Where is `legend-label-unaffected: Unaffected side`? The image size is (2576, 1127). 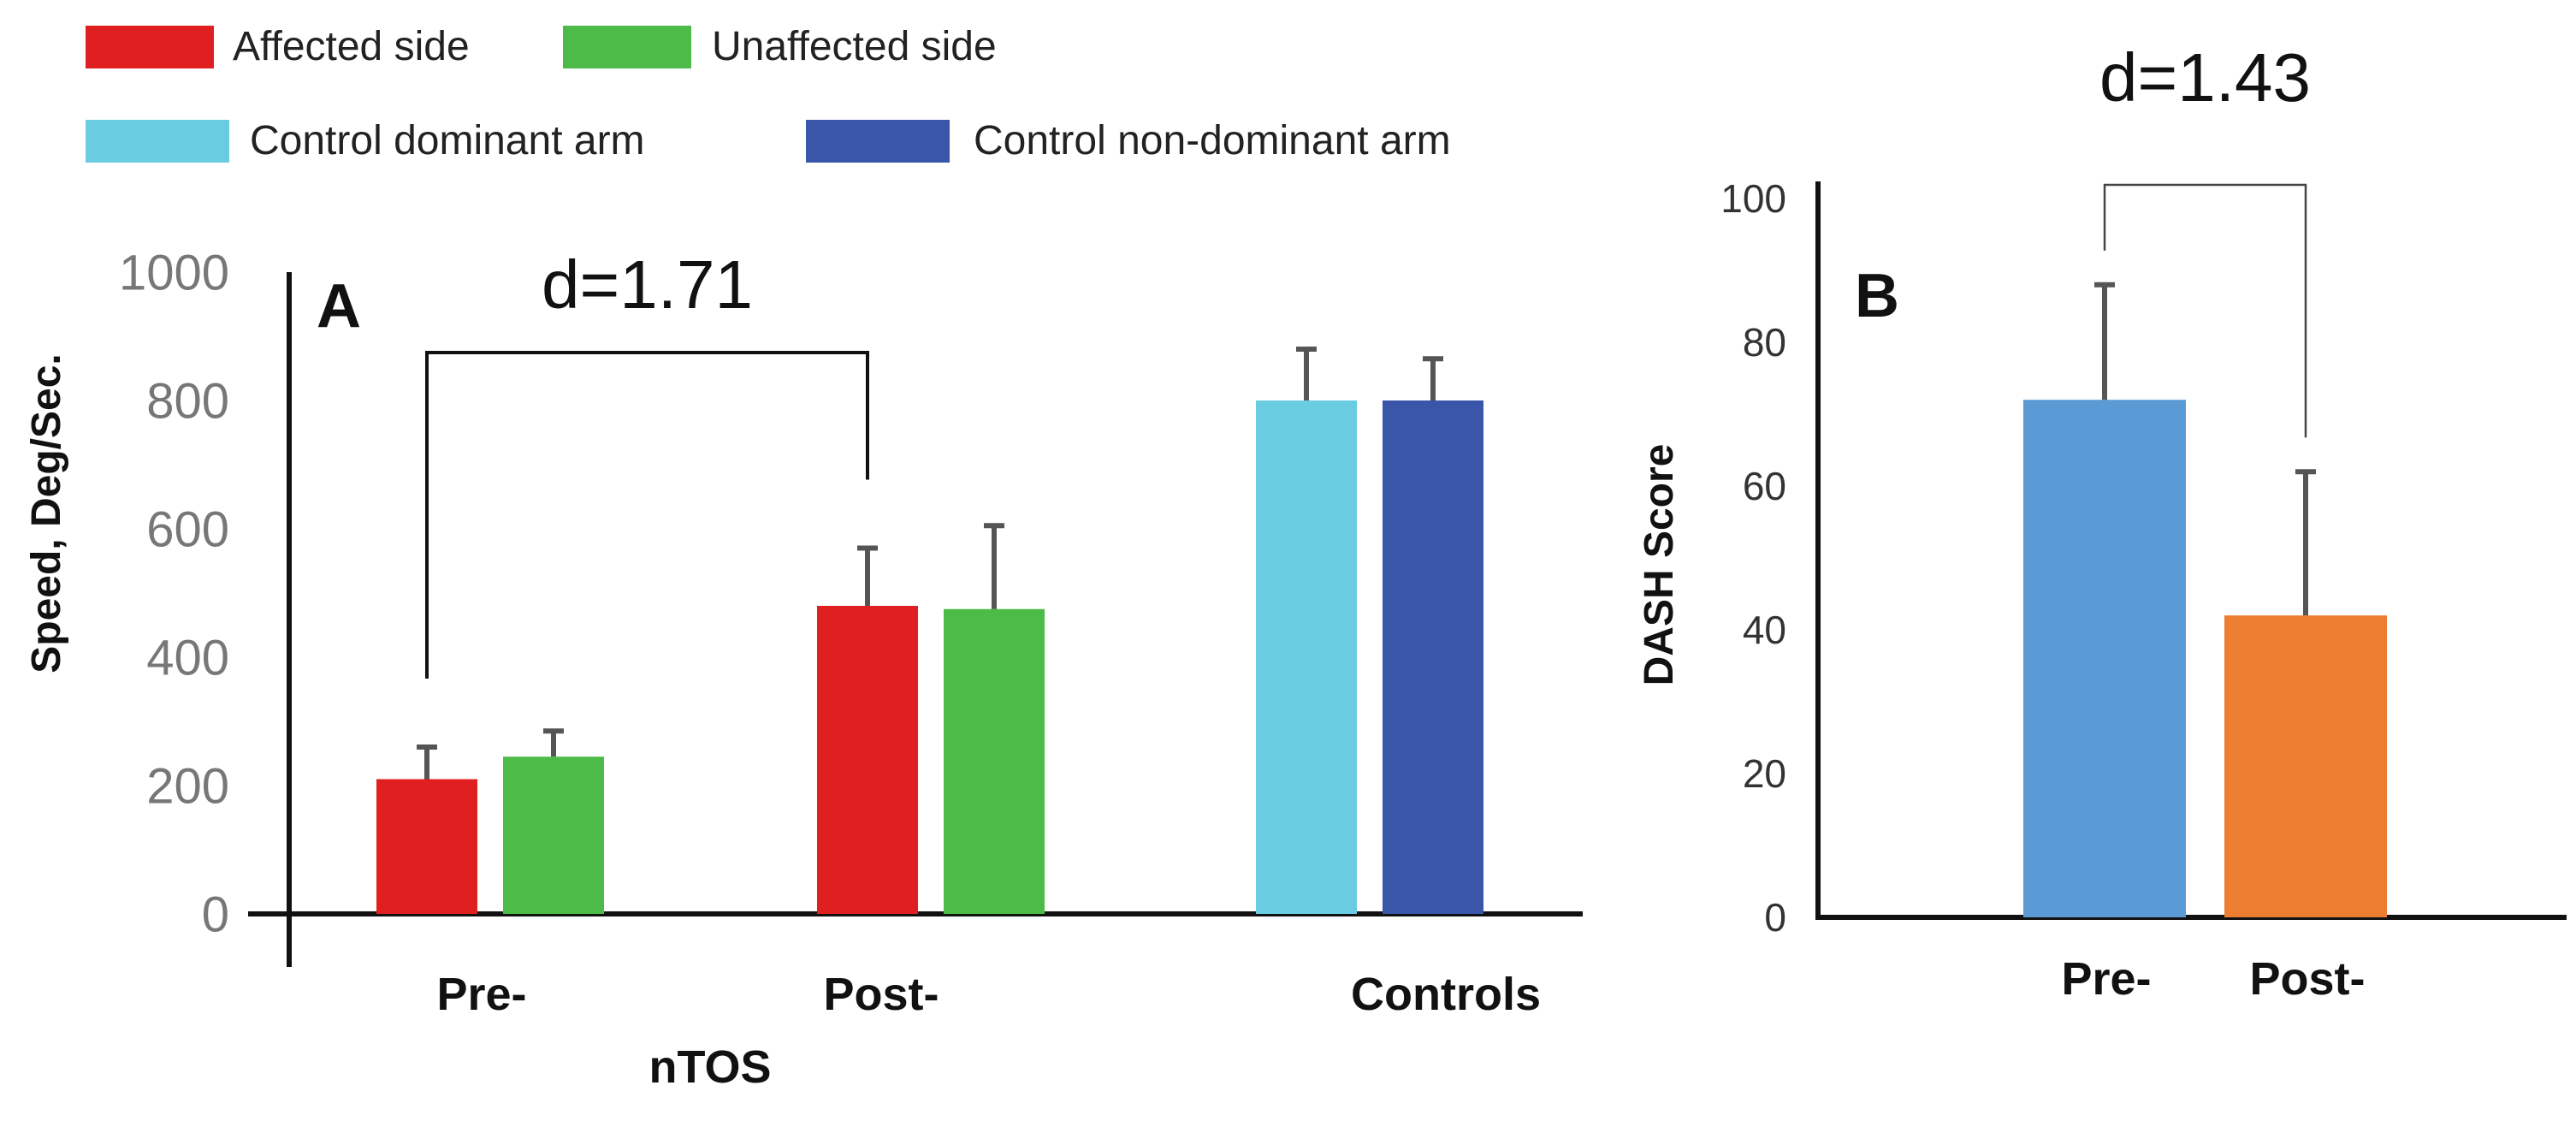 legend-label-unaffected: Unaffected side is located at coordinates (854, 46).